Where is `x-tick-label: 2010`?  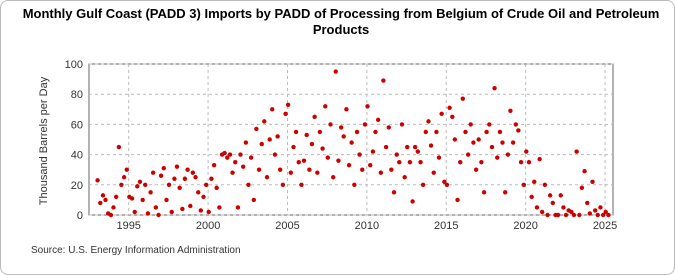
x-tick-label: 2010 is located at coordinates (367, 226).